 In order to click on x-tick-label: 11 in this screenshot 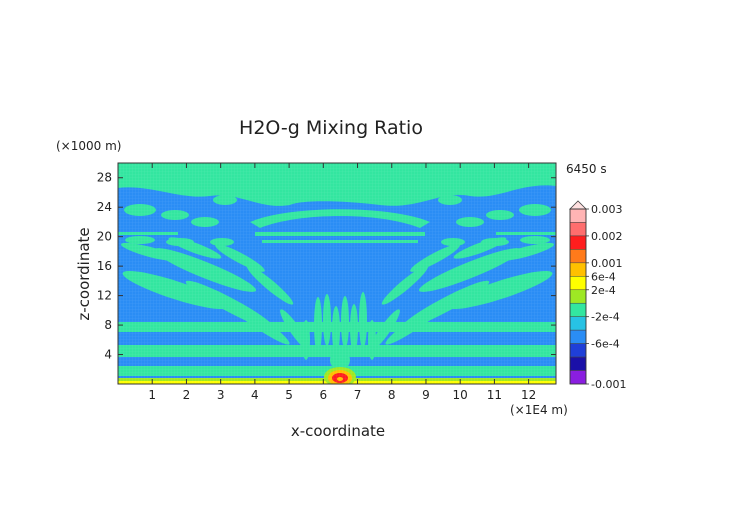, I will do `click(494, 395)`.